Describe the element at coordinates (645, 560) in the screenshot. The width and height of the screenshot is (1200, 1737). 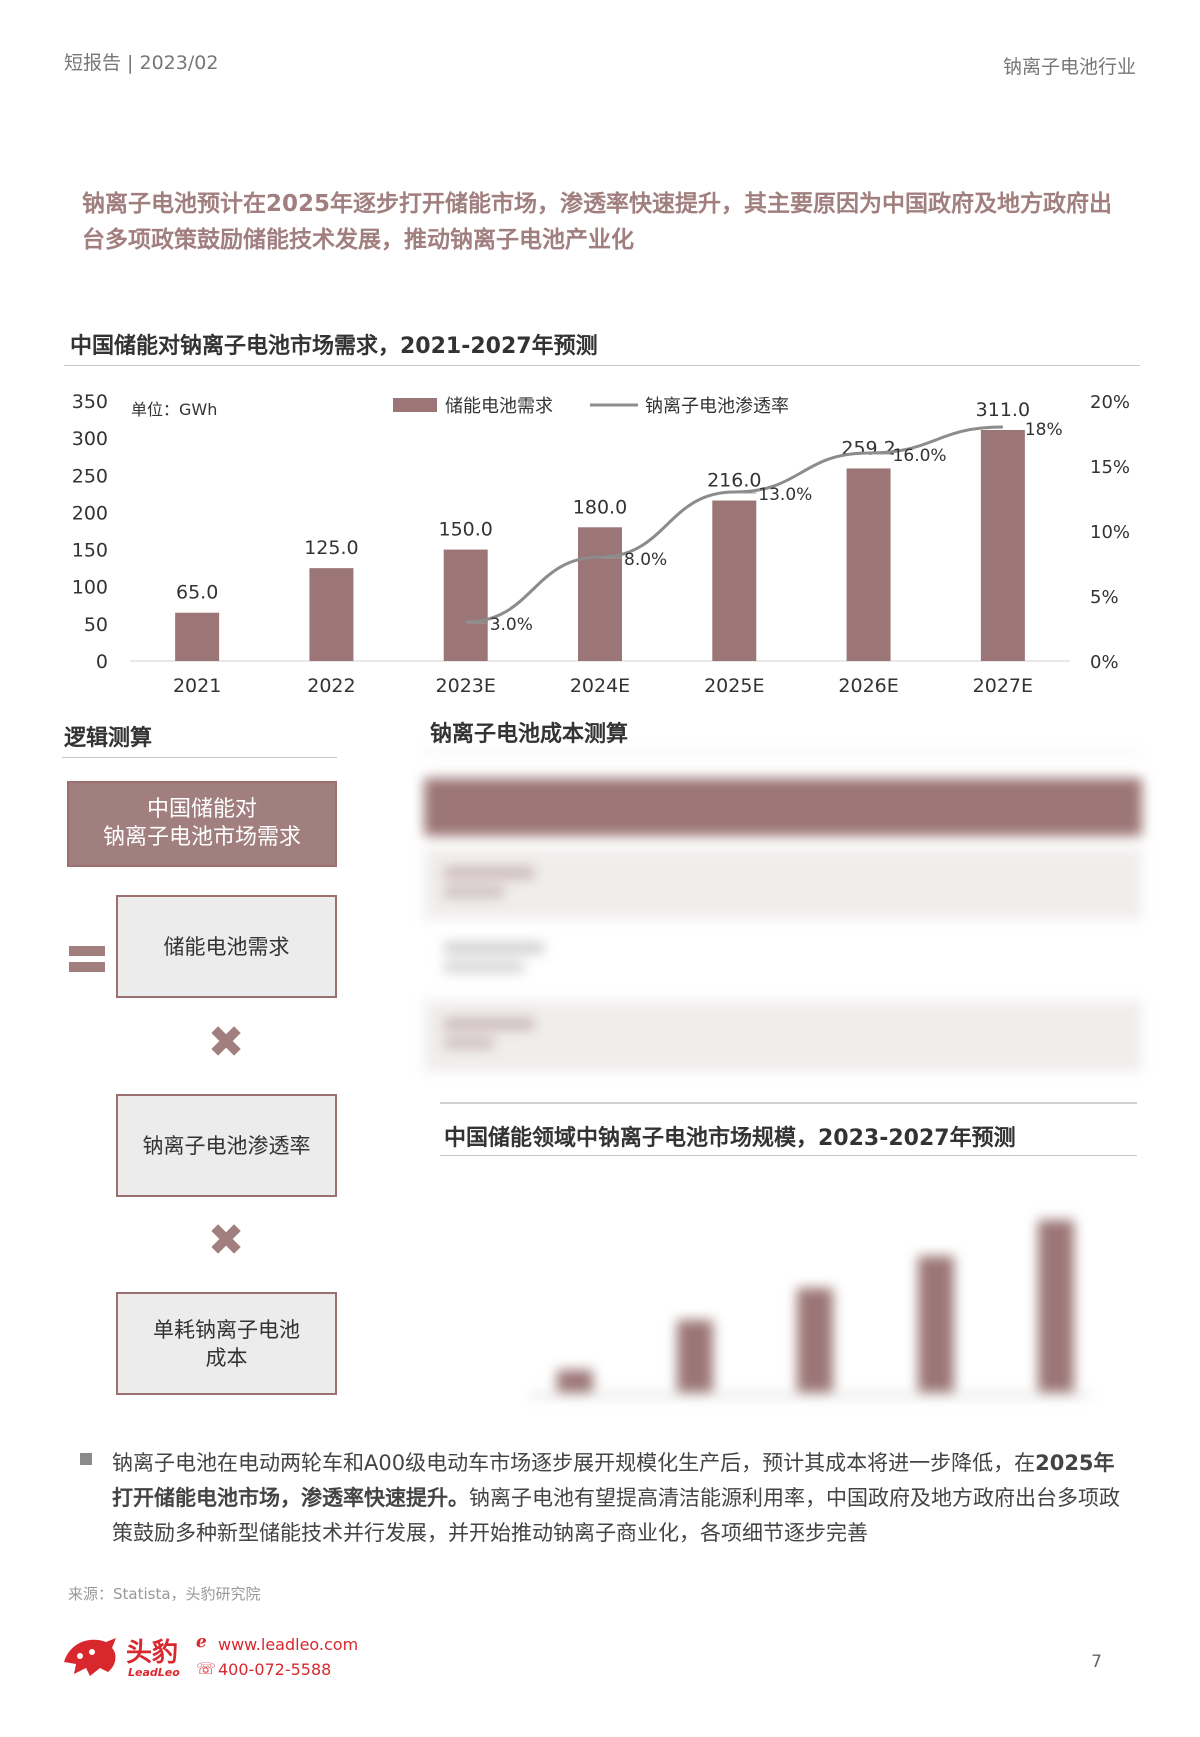
I see `line-value-label: 8.0%` at that location.